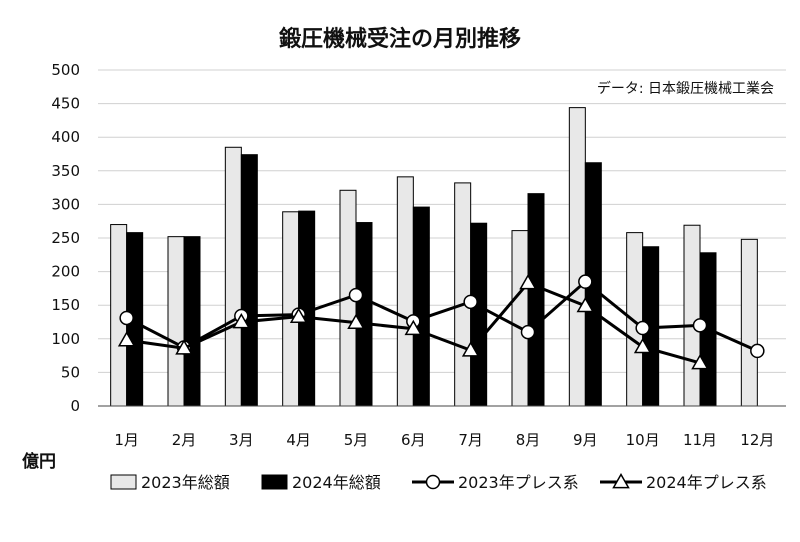 This screenshot has height=542, width=800. Describe the element at coordinates (185, 482) in the screenshot. I see `legend-label: 2023年総額` at that location.